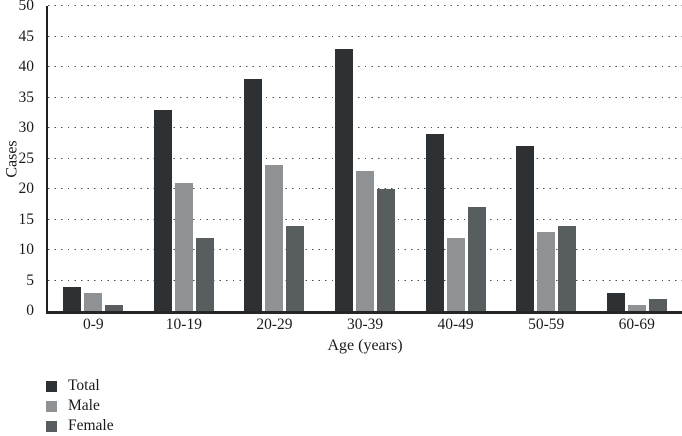 This screenshot has width=682, height=436. Describe the element at coordinates (274, 324) in the screenshot. I see `x-tick-label: 20-29` at that location.